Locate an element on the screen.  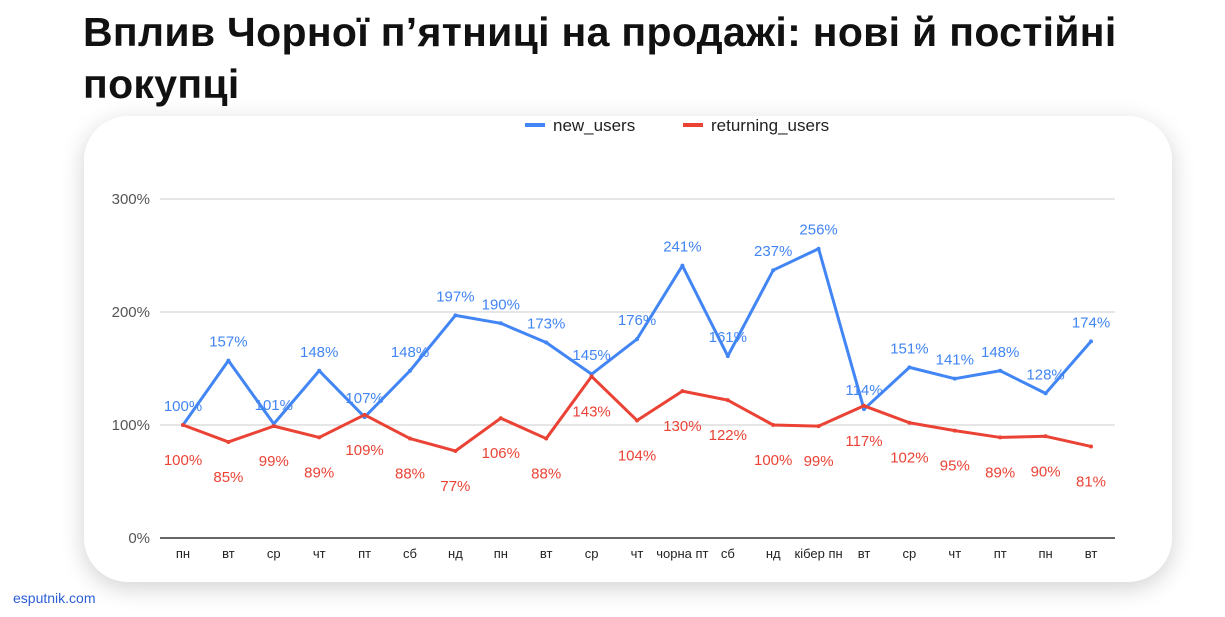
data-label-new_users: 241% is located at coordinates (682, 247).